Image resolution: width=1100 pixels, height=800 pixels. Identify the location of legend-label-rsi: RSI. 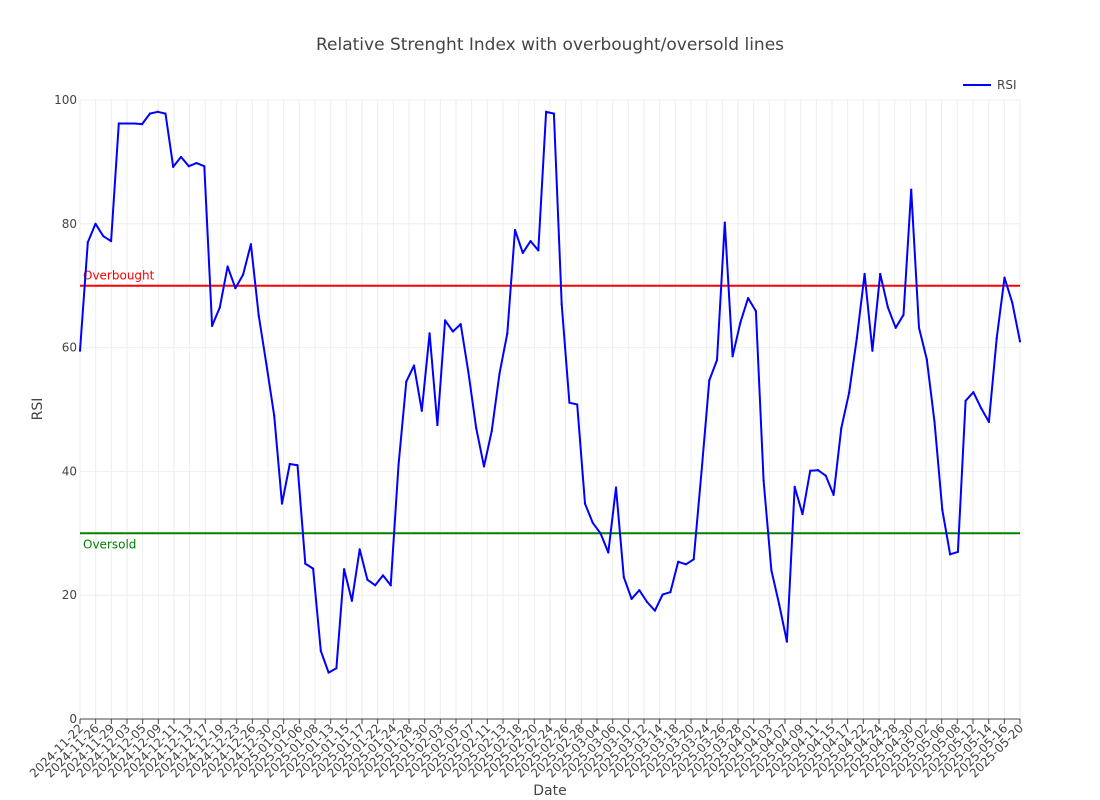
(1007, 85).